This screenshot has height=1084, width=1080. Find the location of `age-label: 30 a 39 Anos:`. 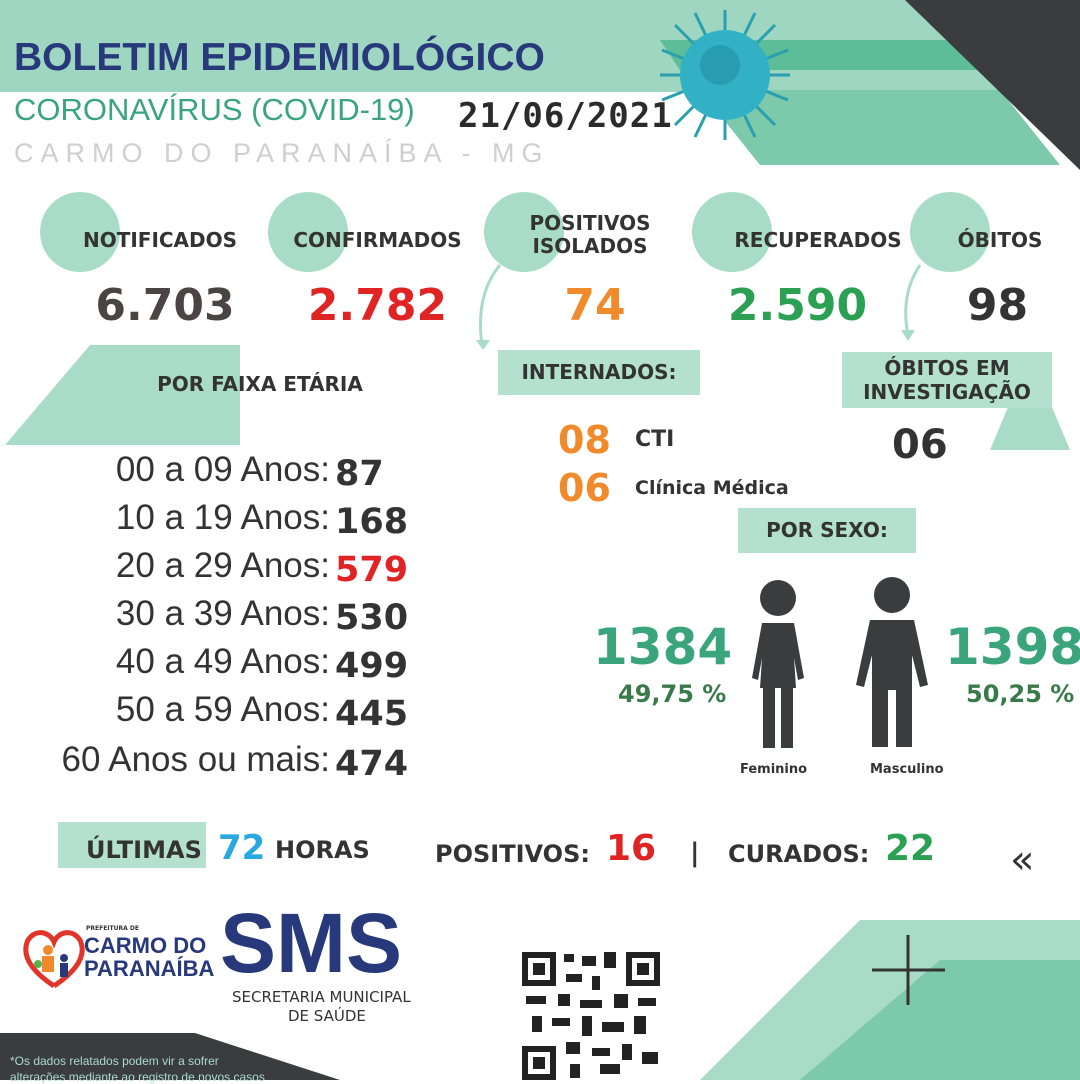

age-label: 30 a 39 Anos: is located at coordinates (222, 613).